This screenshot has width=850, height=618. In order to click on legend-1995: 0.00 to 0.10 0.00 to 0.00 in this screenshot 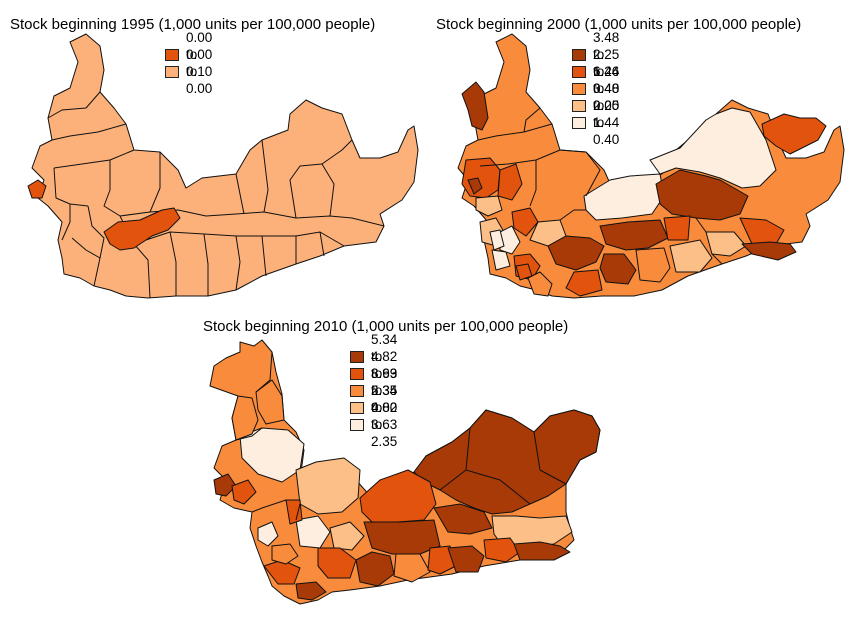, I will do `click(188, 63)`.